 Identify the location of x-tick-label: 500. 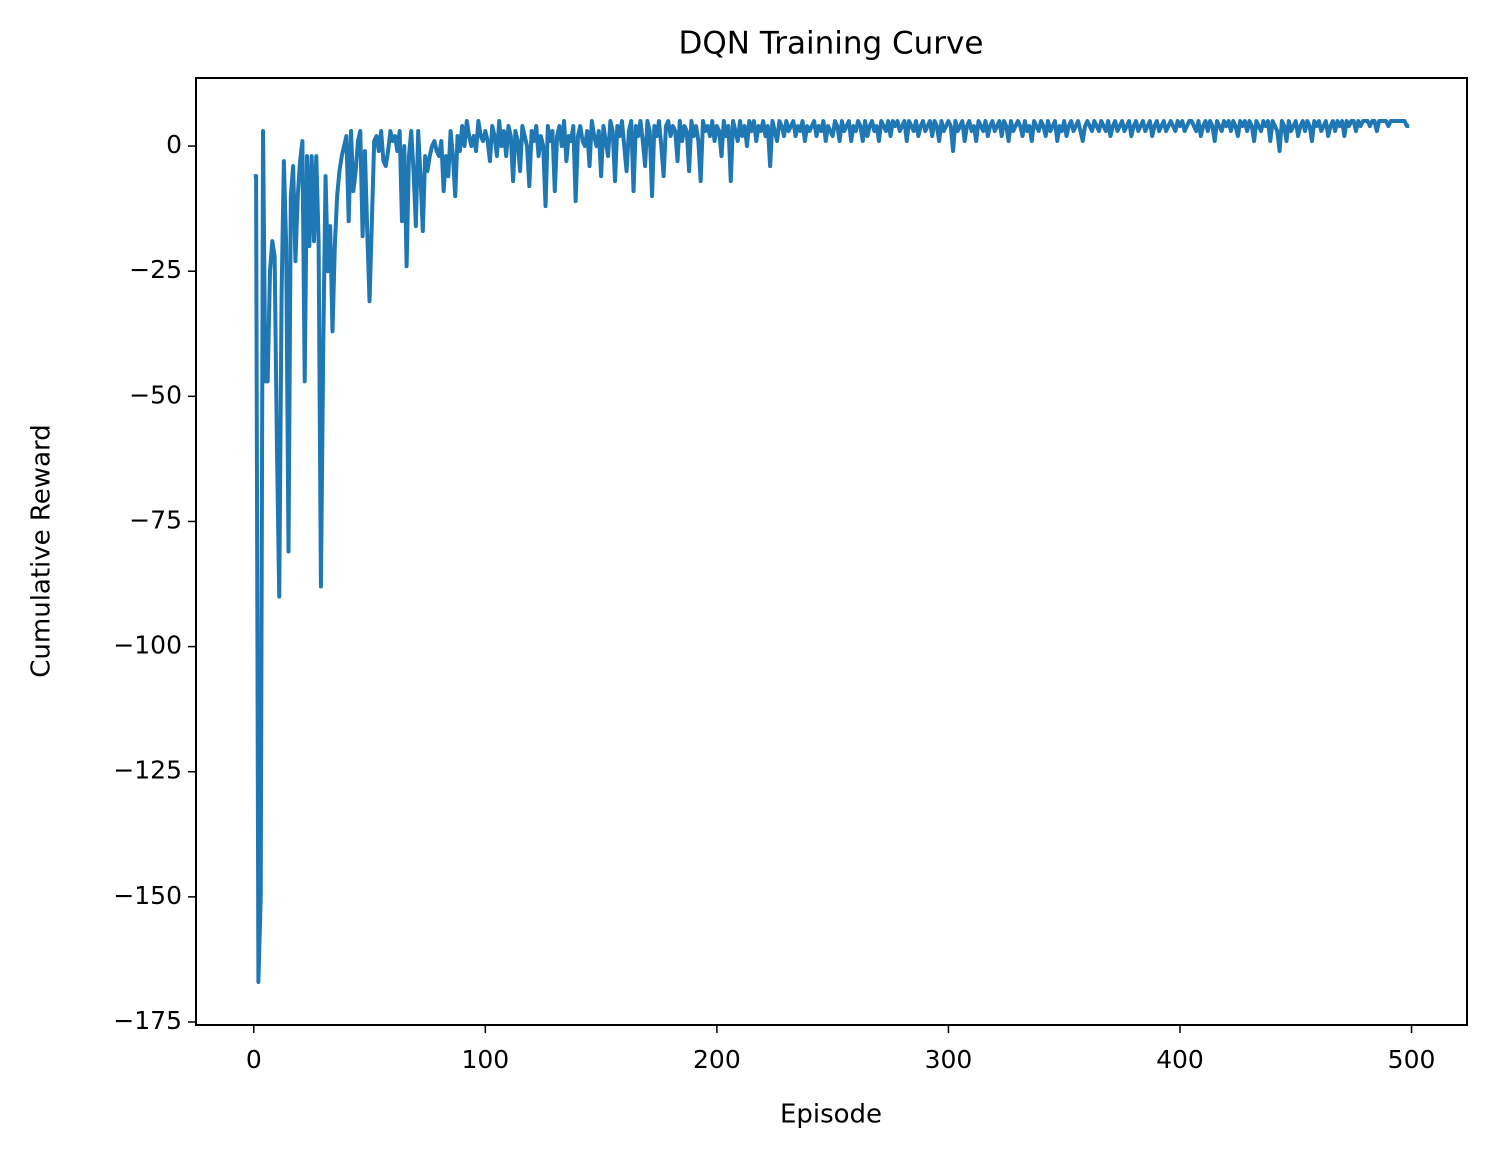
(1412, 1059).